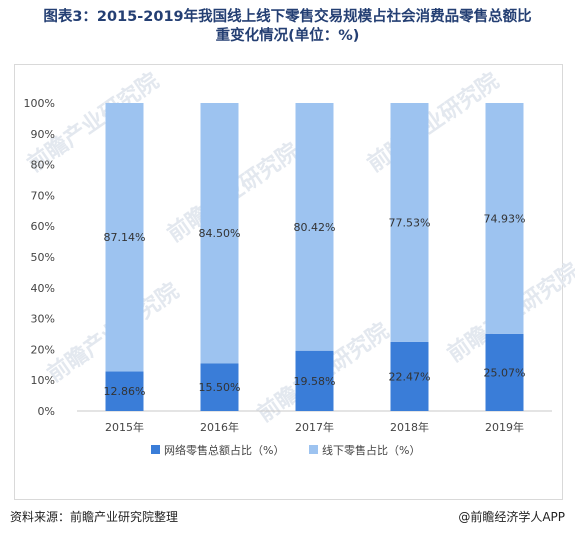 The width and height of the screenshot is (575, 536). What do you see at coordinates (287, 518) in the screenshot?
I see `footer: 资料来源：前瞻产业研究院整理 @前瞻经济学人APP` at bounding box center [287, 518].